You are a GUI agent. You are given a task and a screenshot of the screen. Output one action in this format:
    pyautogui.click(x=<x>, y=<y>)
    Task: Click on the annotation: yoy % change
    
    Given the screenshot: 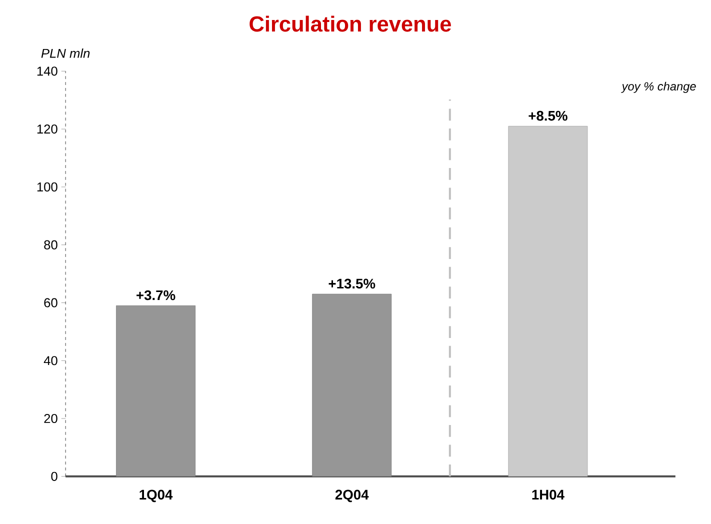 What is the action you would take?
    pyautogui.click(x=658, y=87)
    